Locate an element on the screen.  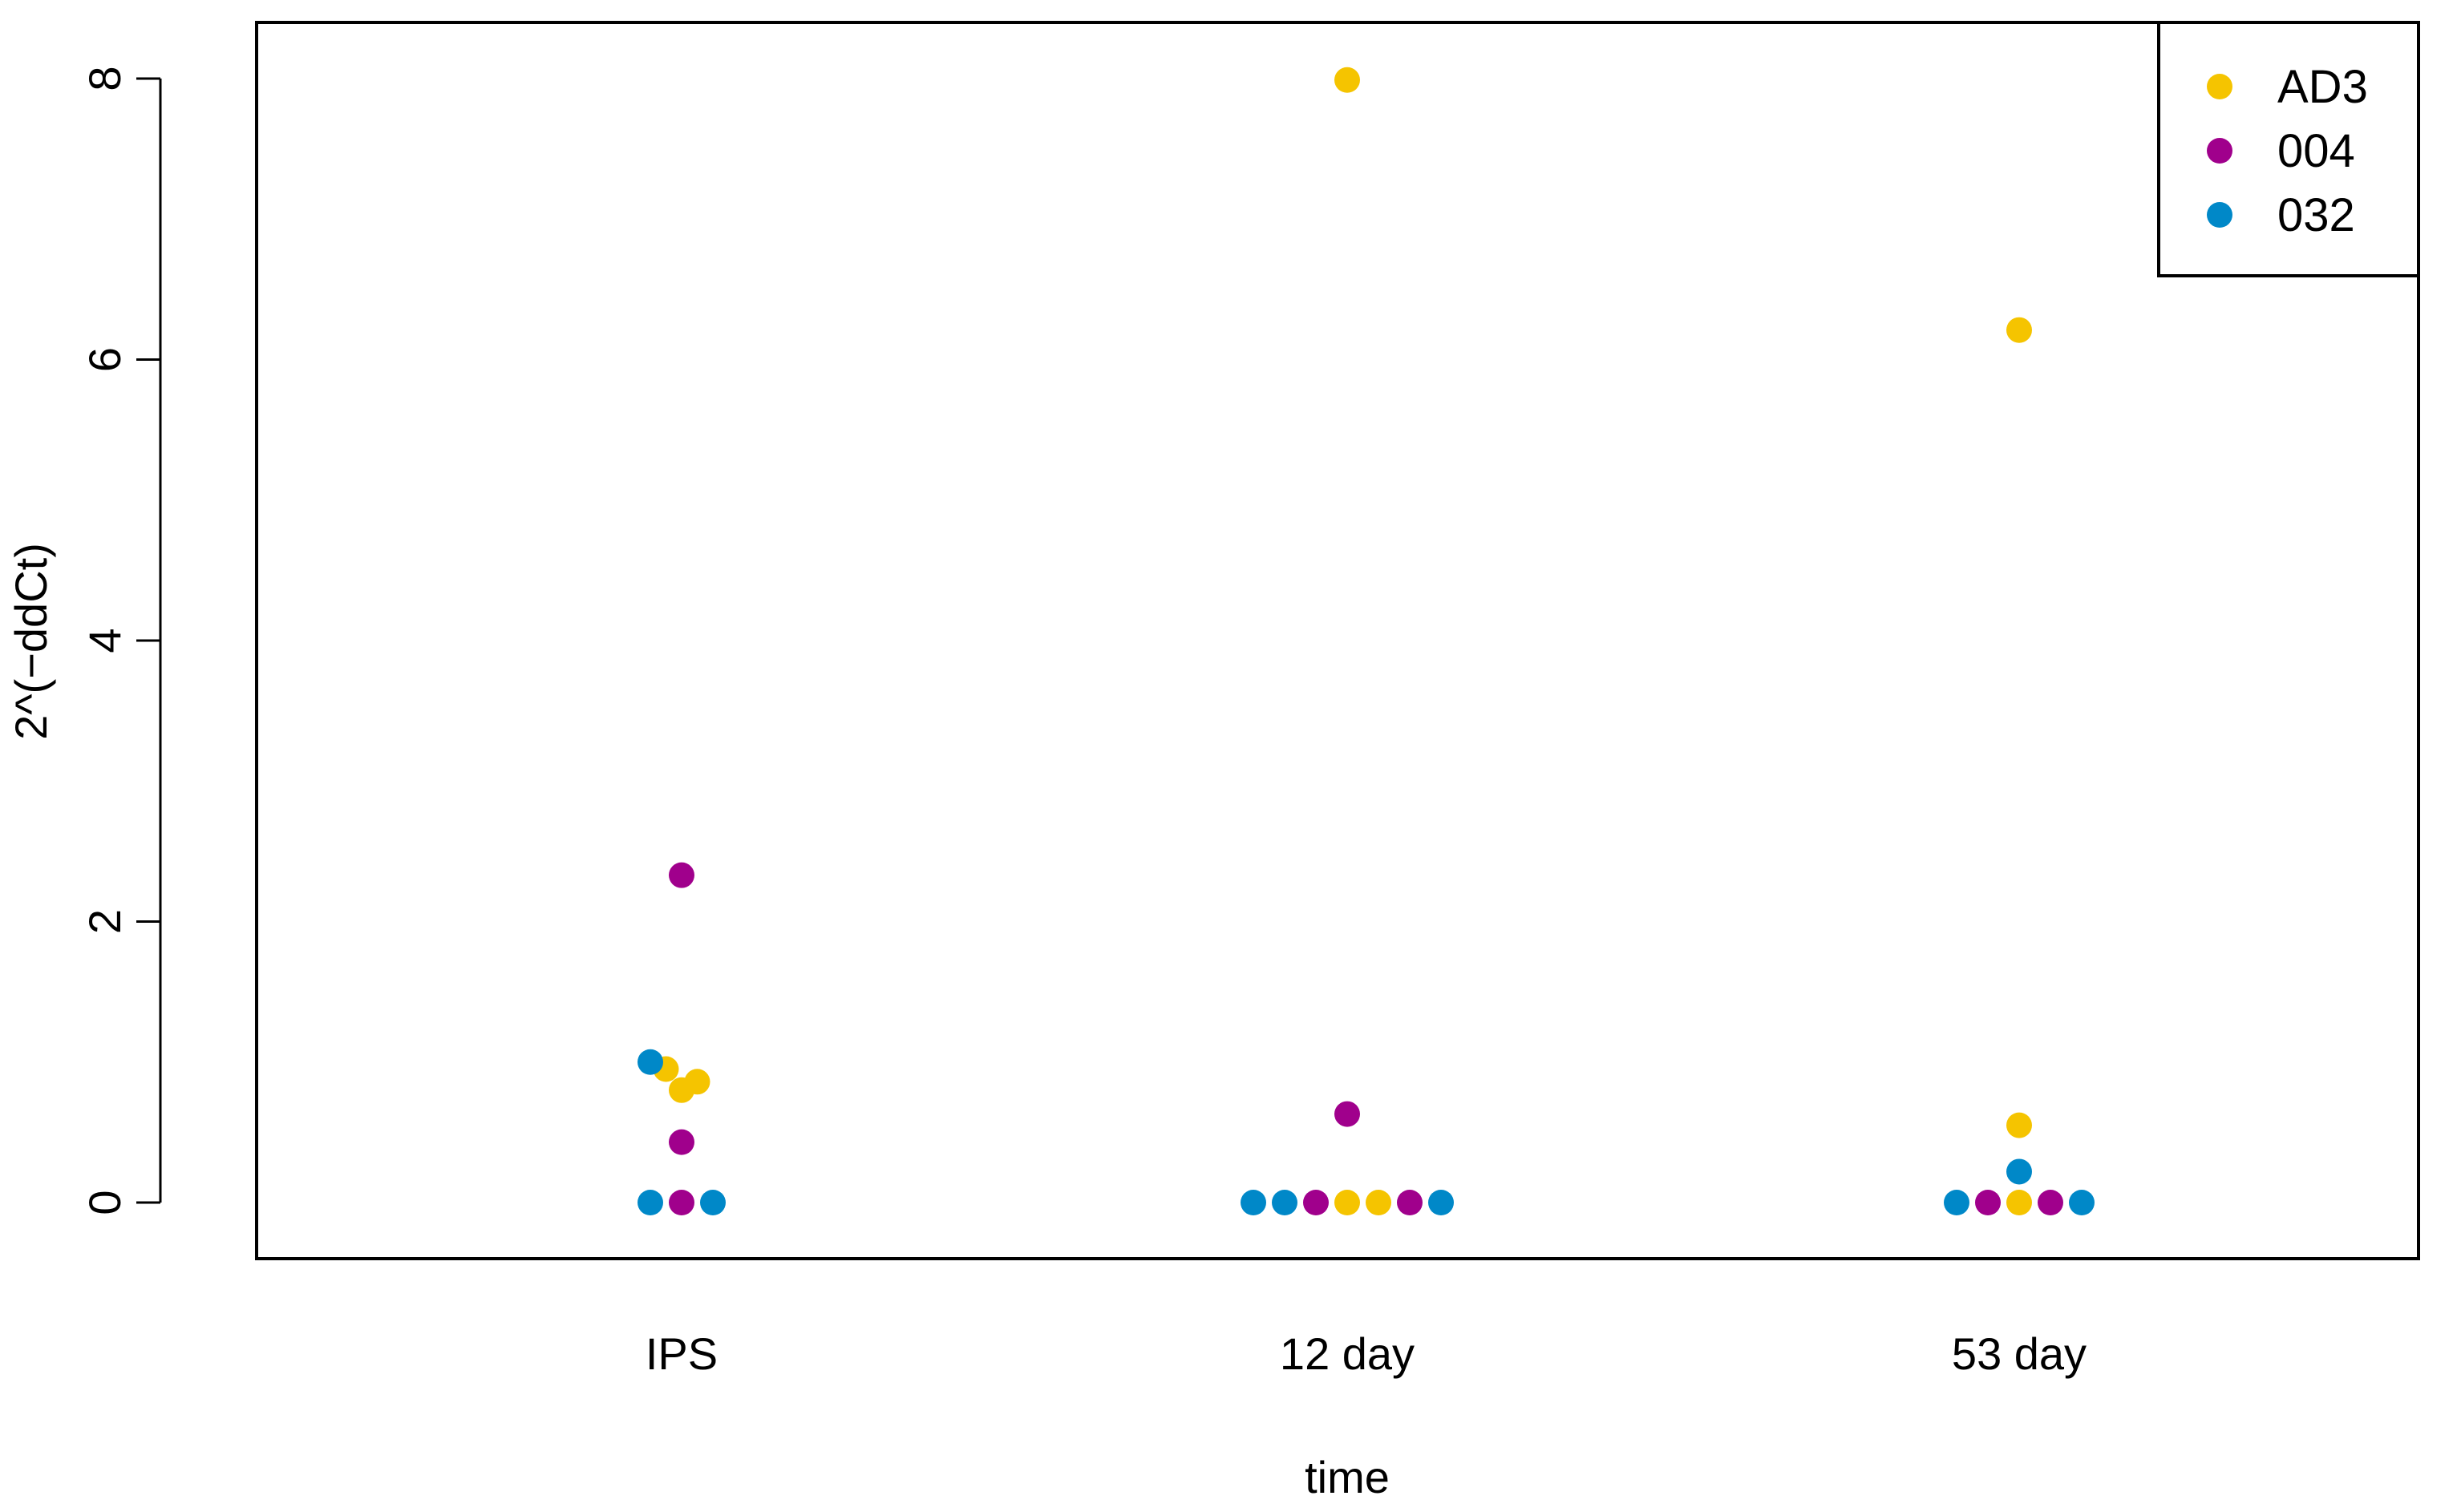
legend: AD3 004 032 is located at coordinates (2288, 149).